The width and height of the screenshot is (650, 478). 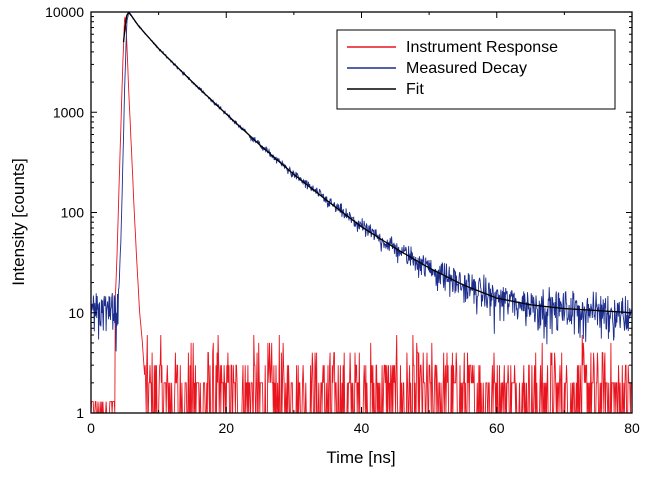 What do you see at coordinates (91, 428) in the screenshot?
I see `x-tick-label: 0` at bounding box center [91, 428].